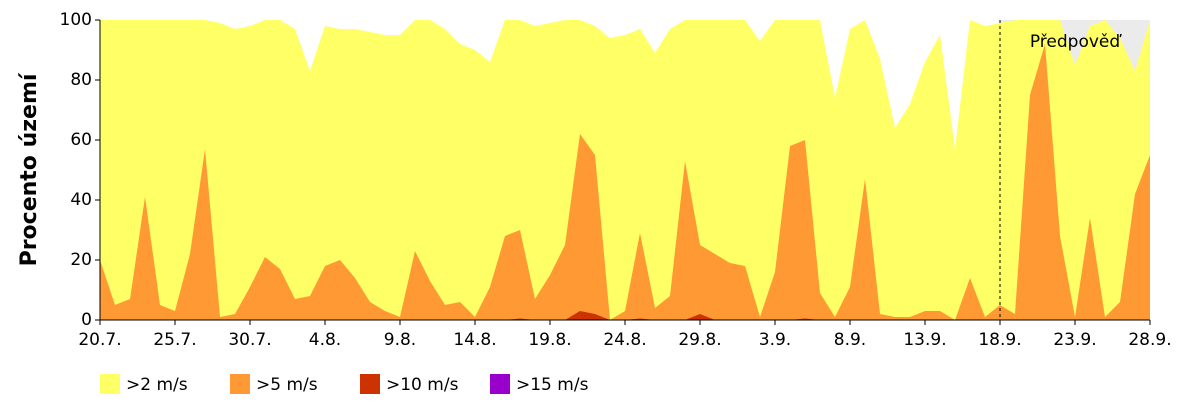 The image size is (1200, 404). I want to click on x-tick-label: 19.8., so click(549, 340).